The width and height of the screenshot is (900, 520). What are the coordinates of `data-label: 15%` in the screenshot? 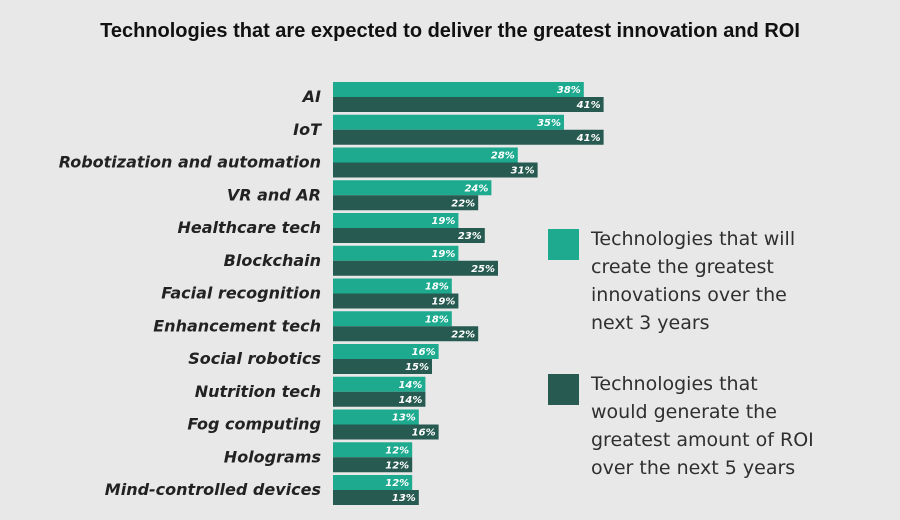 It's located at (417, 367).